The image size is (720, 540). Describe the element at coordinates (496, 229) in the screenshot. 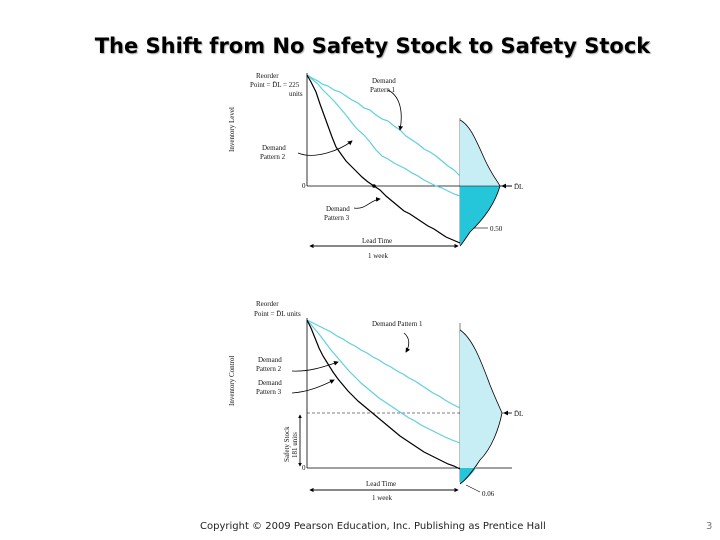

I see `top-probability-label: 0.50` at that location.